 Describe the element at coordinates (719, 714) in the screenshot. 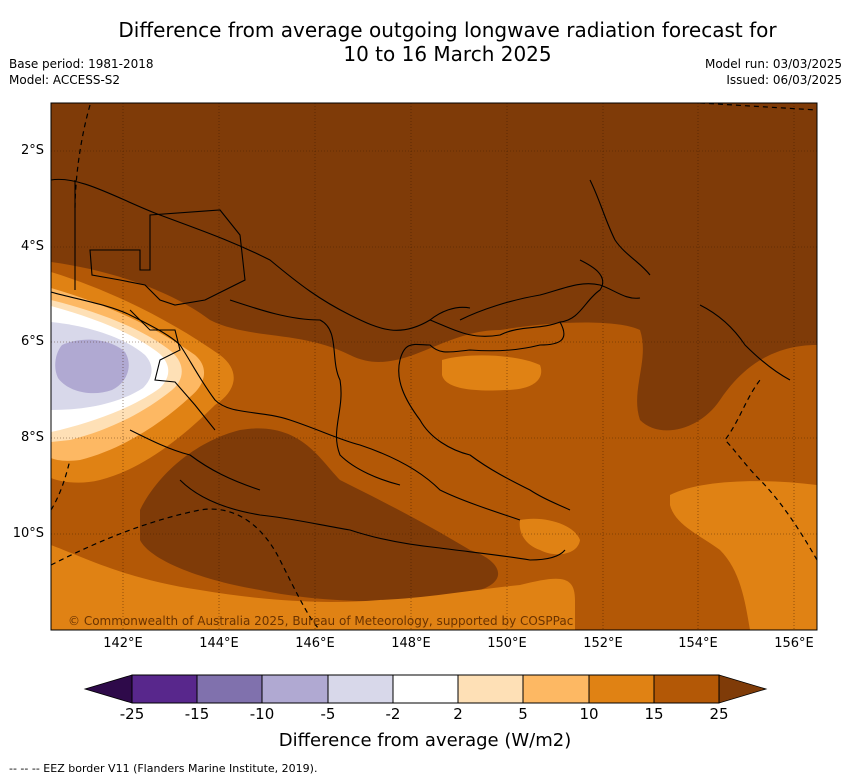

I see `colorbar-label-25: 25` at that location.